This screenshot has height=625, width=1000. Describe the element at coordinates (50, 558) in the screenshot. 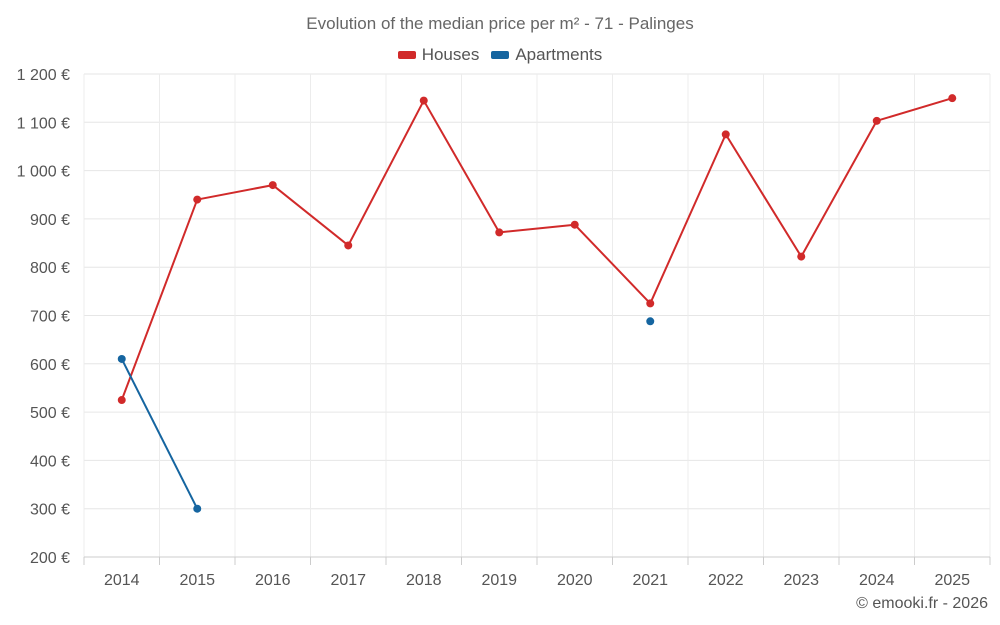

I see `y-tick-label: 200 €` at that location.